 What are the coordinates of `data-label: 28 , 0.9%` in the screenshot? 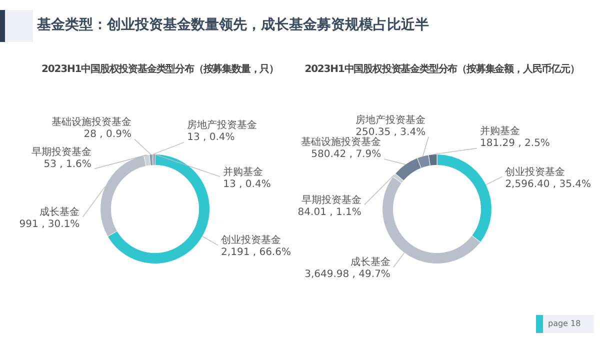 It's located at (108, 134).